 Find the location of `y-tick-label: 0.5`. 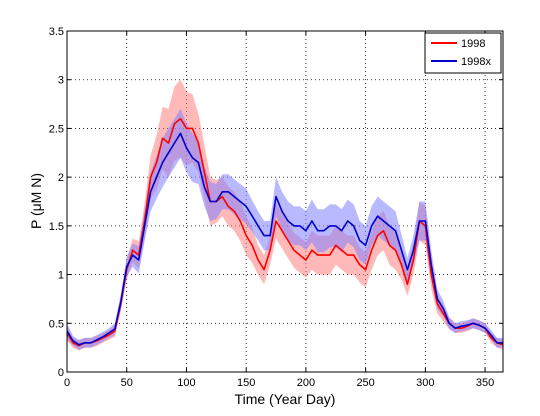

y-tick-label: 0.5 is located at coordinates (56, 324).